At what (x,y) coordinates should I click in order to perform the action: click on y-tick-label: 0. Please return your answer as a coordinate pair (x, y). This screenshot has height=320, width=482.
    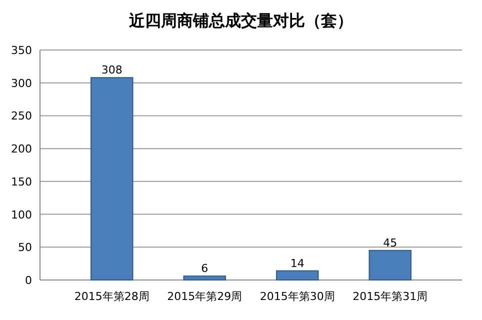
    Looking at the image, I should click on (28, 280).